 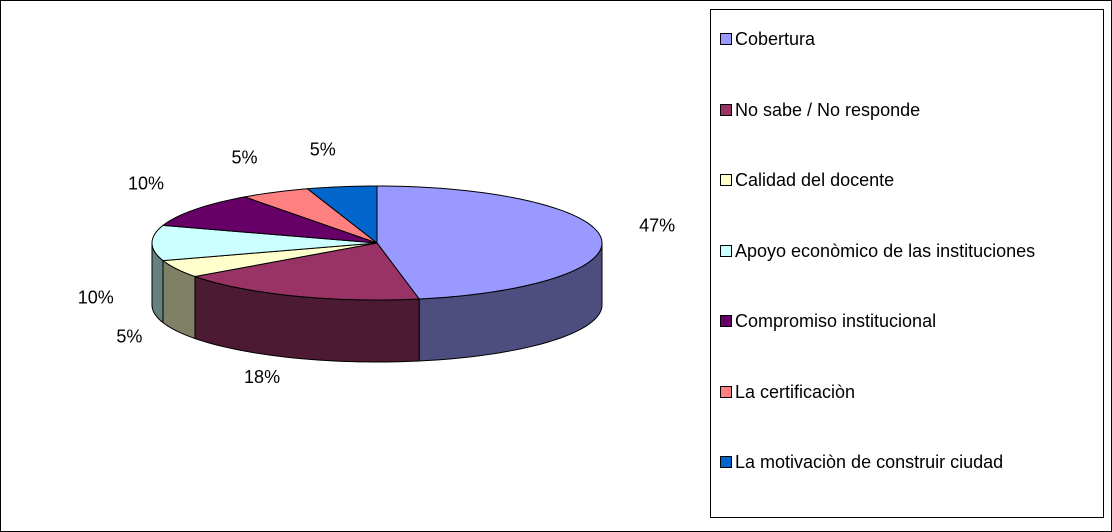 I want to click on legend-label: Apoyo econòmico de las instituciones, so click(x=885, y=250).